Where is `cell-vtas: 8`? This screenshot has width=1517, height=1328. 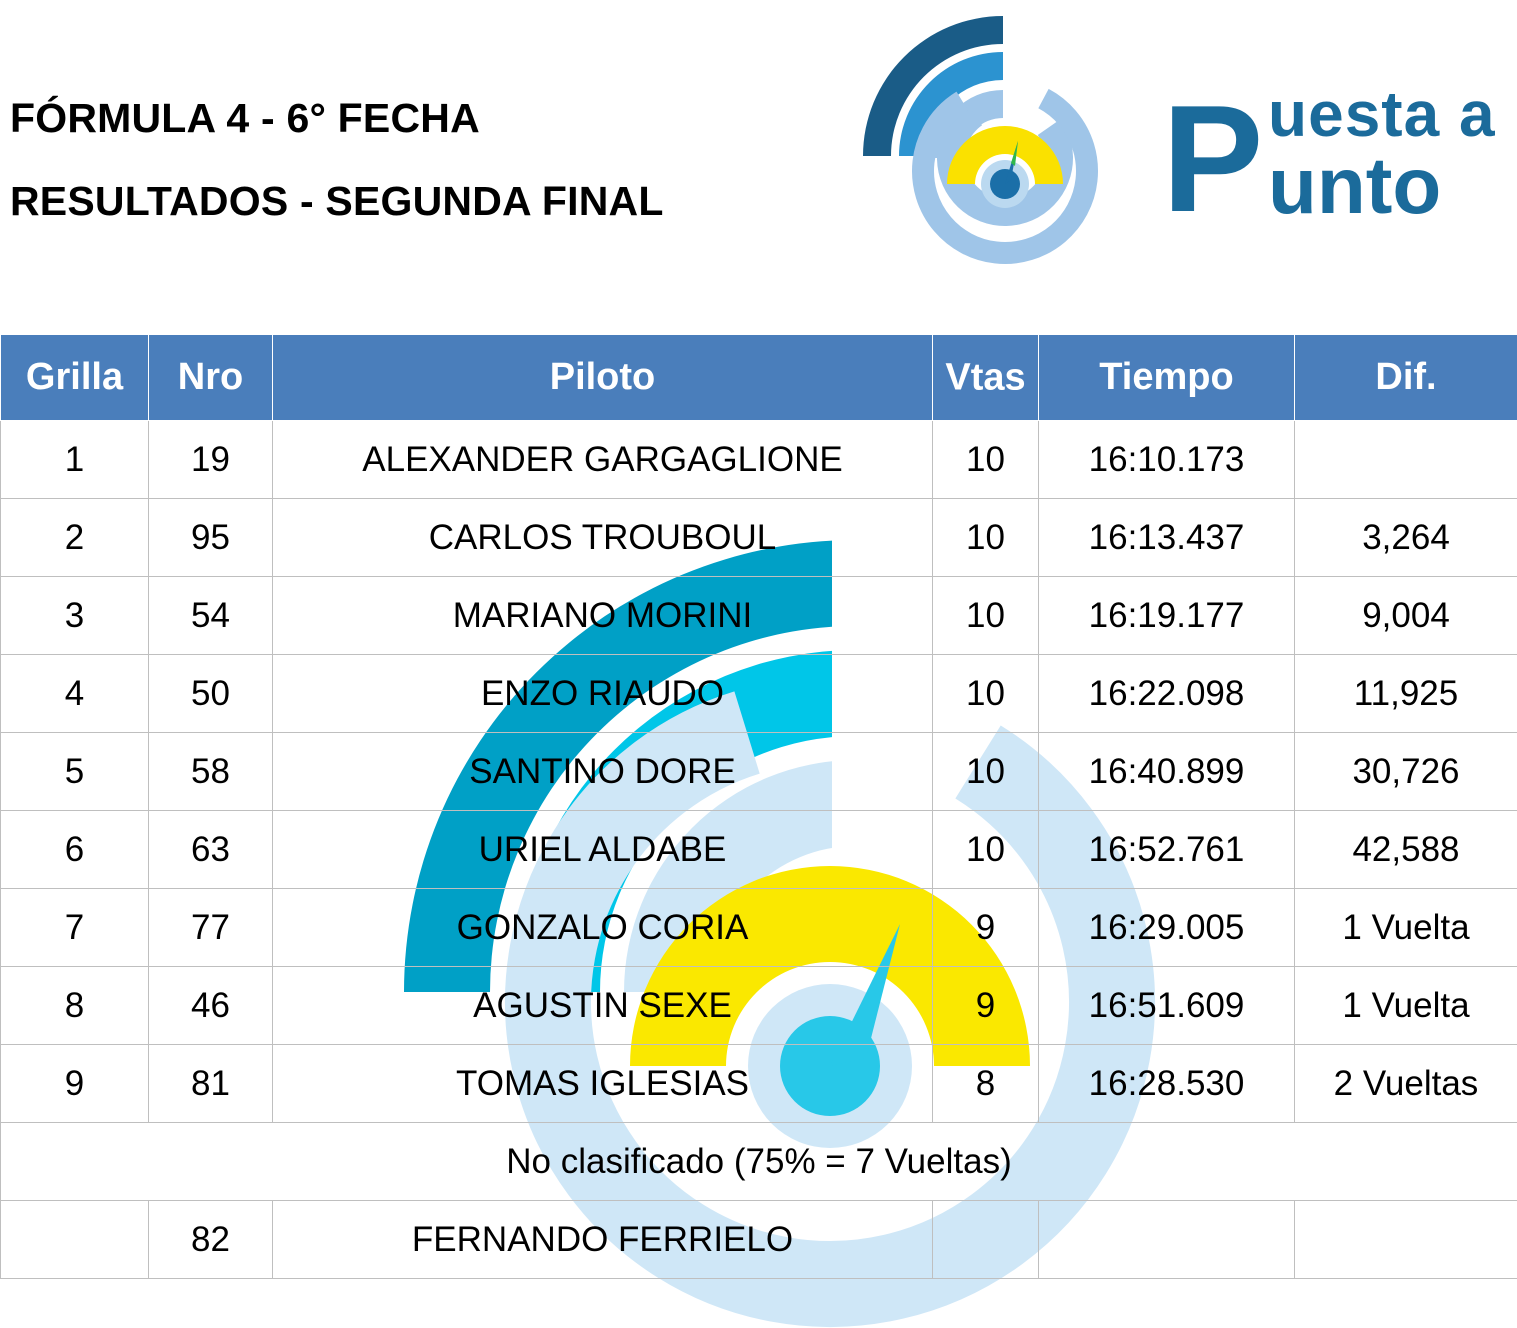 cell-vtas: 8 is located at coordinates (985, 1083).